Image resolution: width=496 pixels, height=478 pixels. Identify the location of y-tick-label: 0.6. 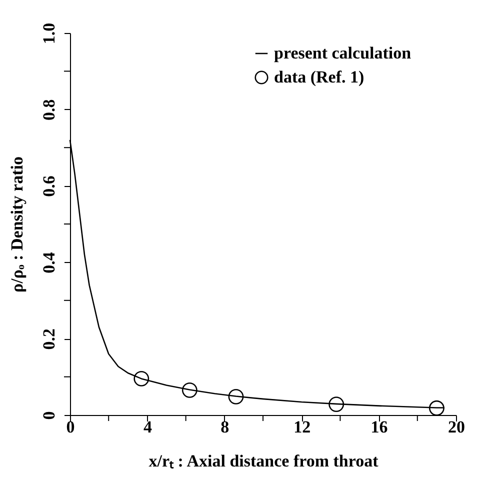
(49, 186).